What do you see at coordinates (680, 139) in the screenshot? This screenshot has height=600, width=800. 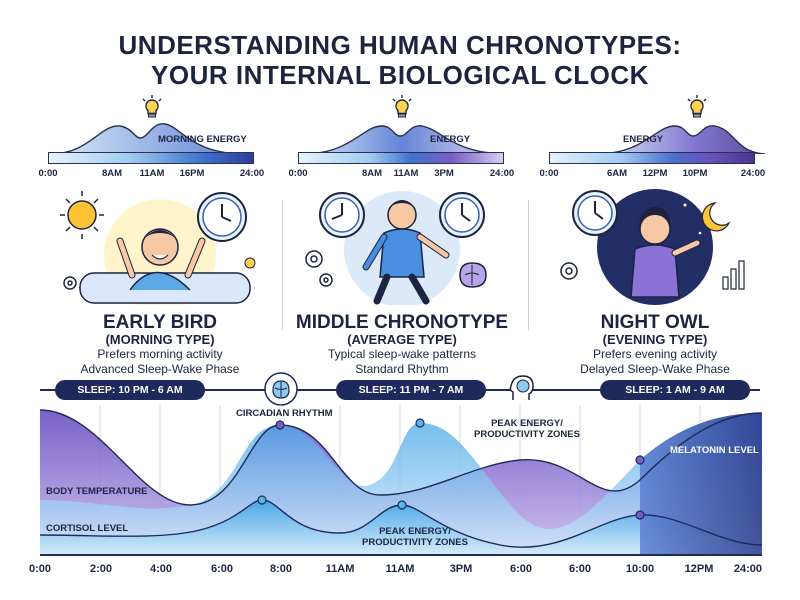 I see `night-energy-curve` at bounding box center [680, 139].